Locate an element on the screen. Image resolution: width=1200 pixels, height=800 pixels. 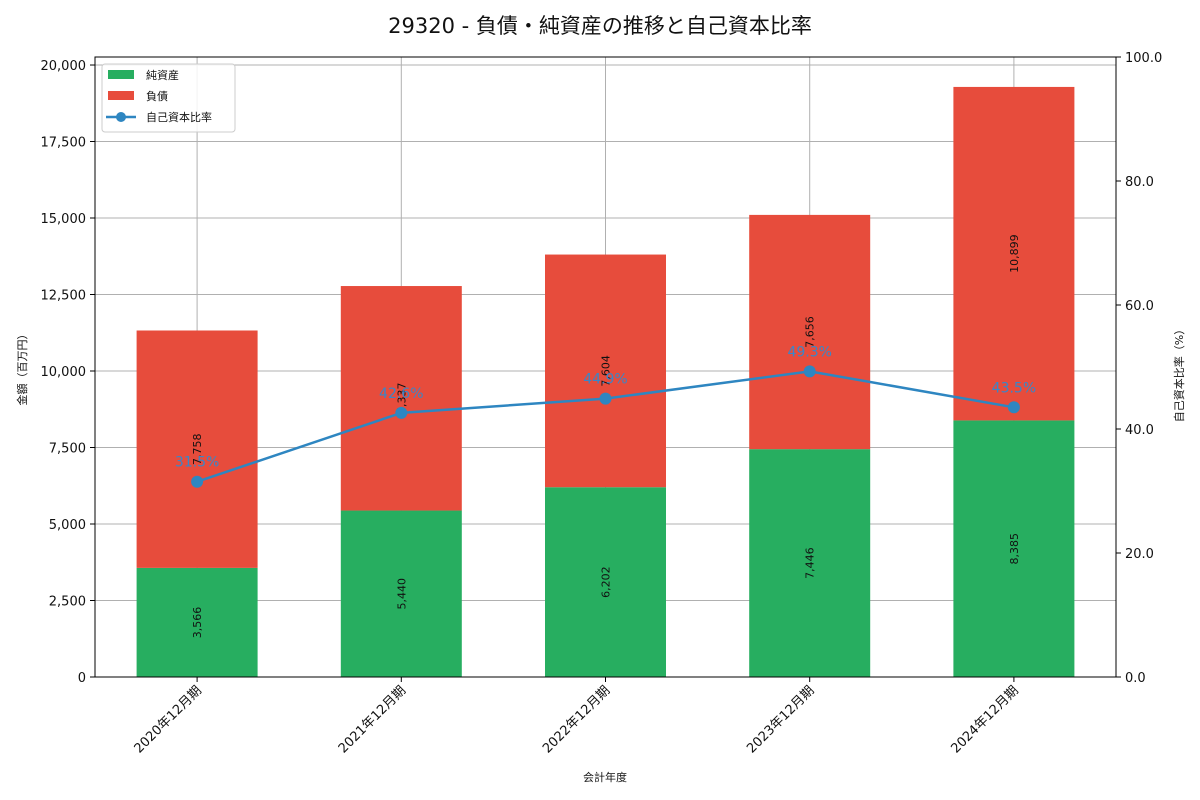
legend-label: 負債 is located at coordinates (157, 96).